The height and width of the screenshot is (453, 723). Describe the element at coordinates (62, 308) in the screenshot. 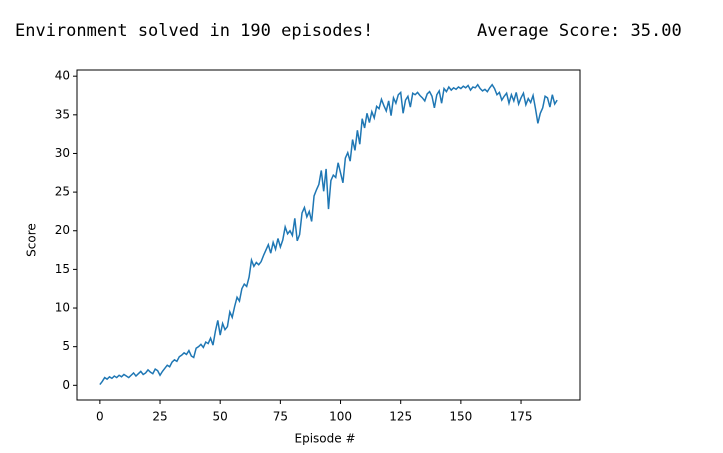

I see `y-tick-label: 10` at that location.